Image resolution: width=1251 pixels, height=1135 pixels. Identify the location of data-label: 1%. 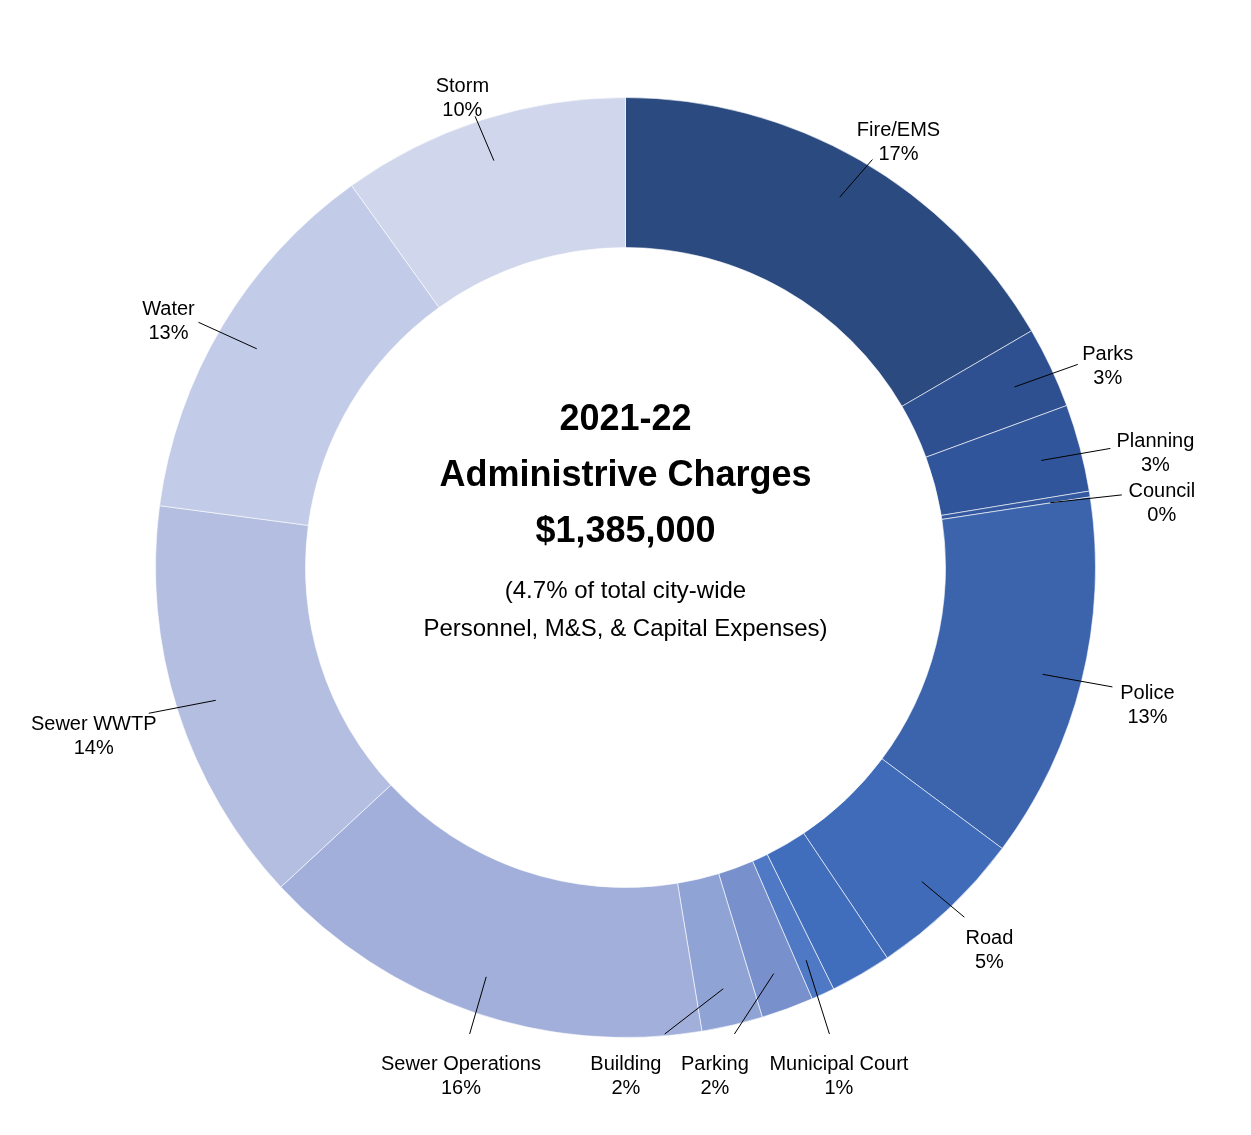
(839, 1087).